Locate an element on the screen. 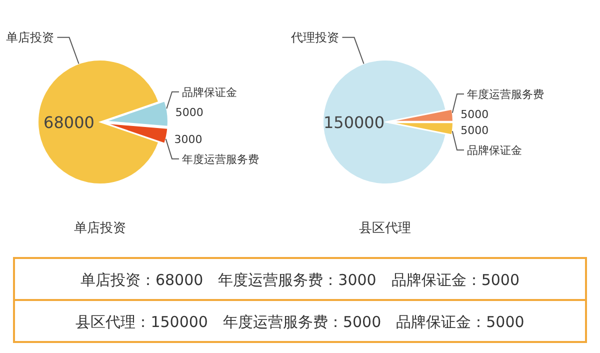  data-label: 150000 is located at coordinates (354, 122).